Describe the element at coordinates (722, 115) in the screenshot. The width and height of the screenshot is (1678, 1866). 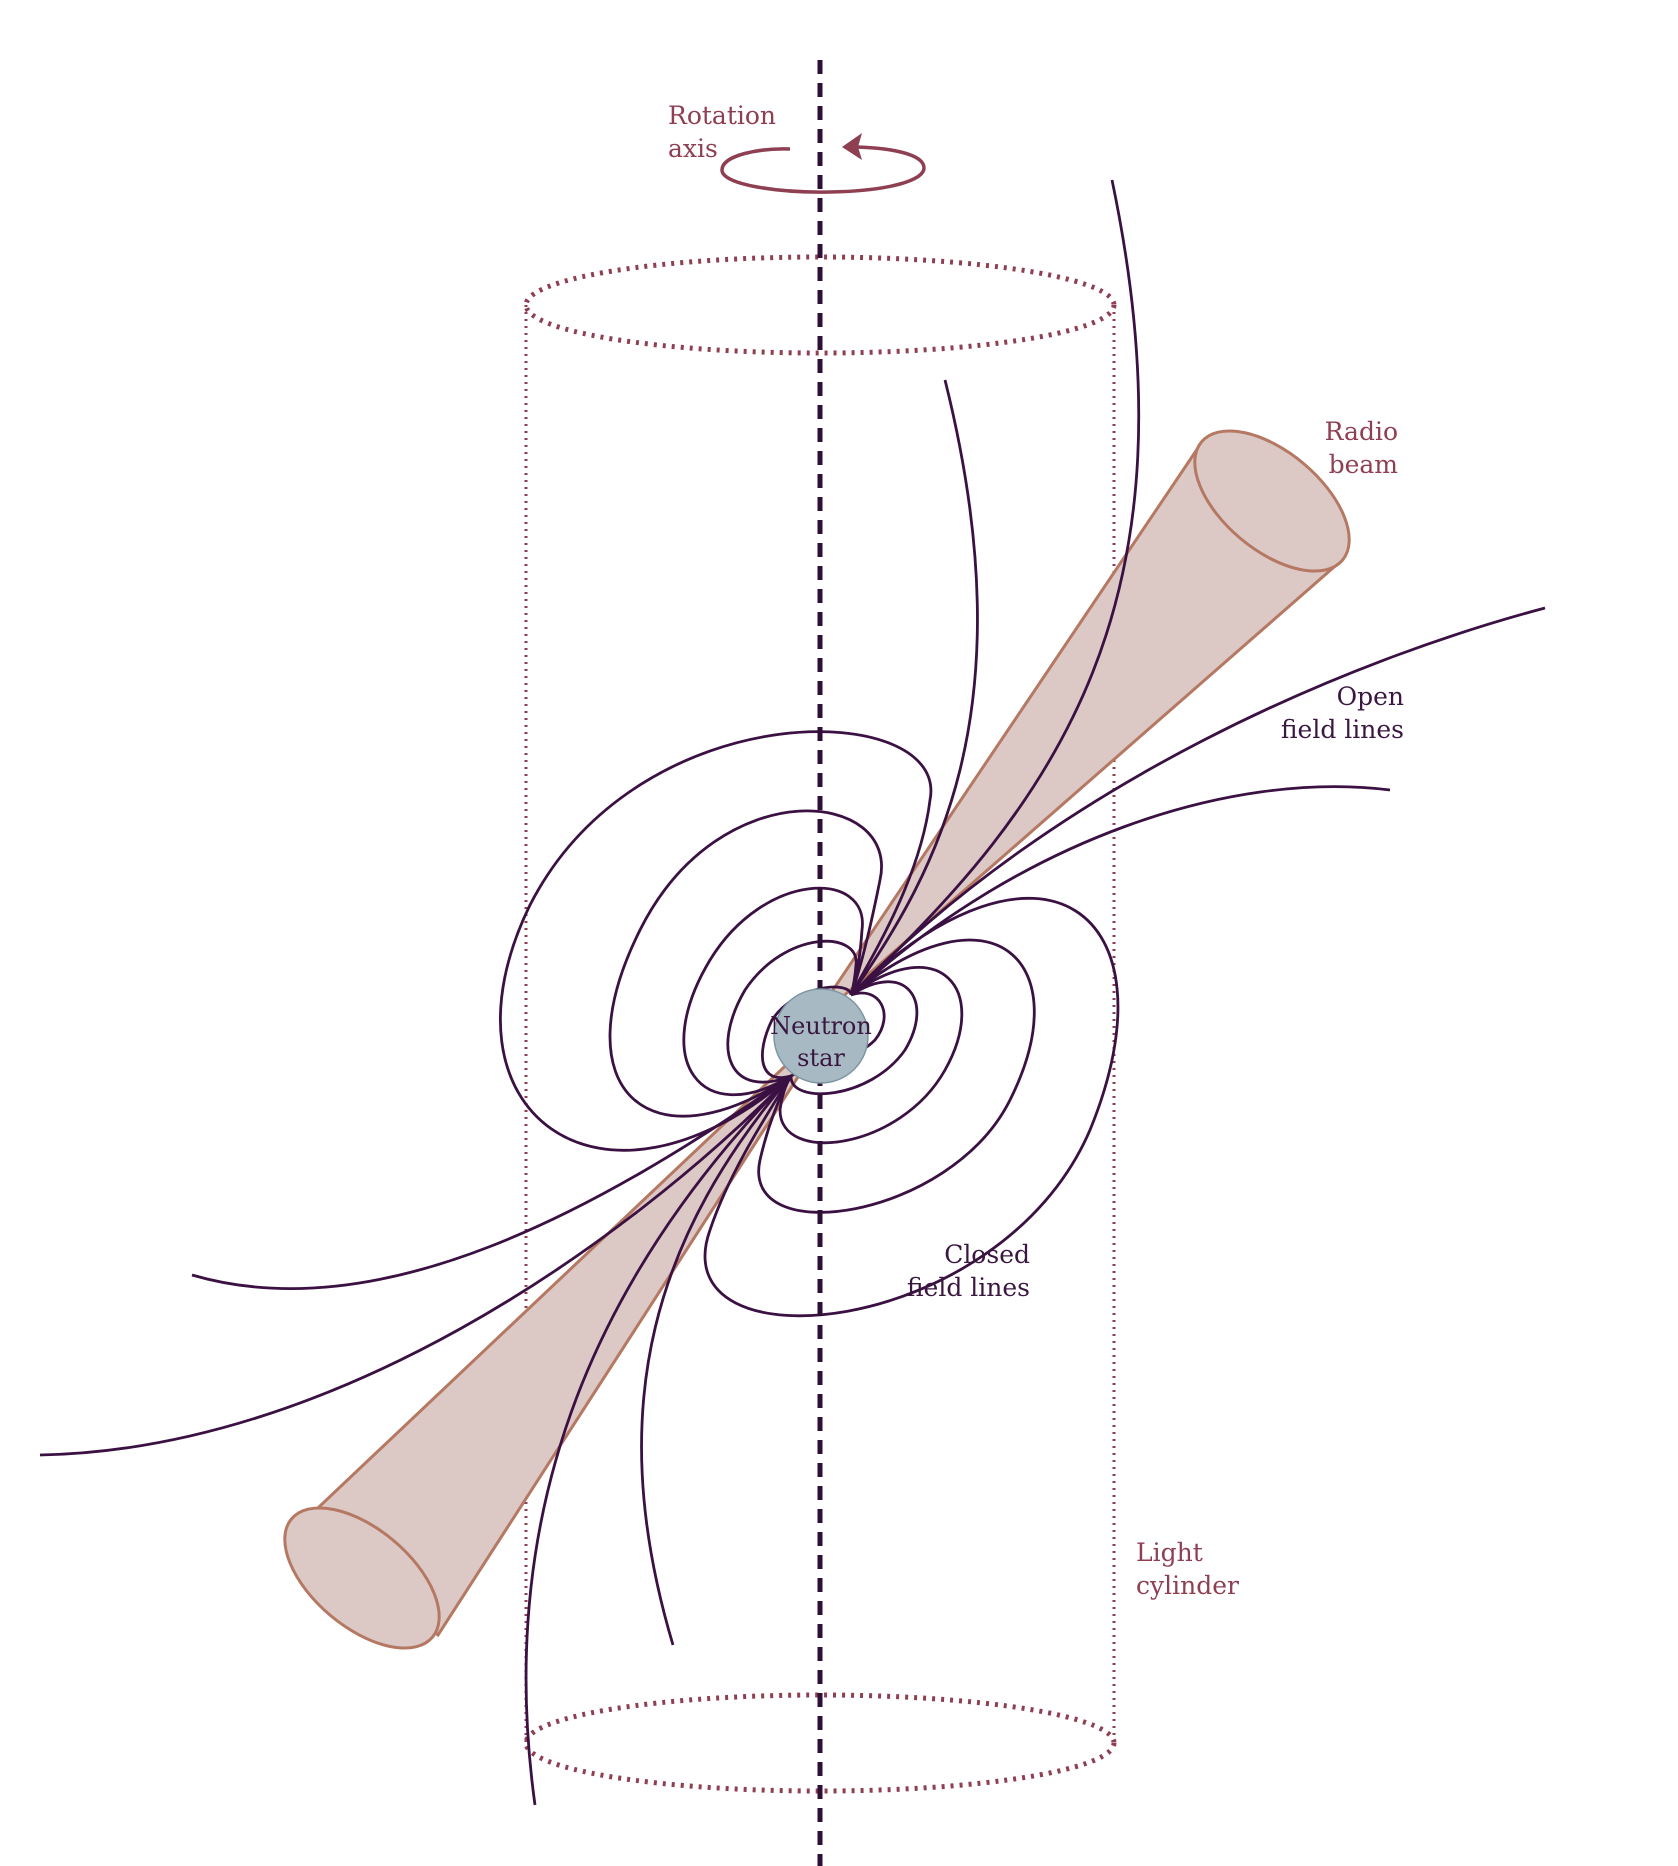
I see `rotation-axis-label-line1: Rotation` at that location.